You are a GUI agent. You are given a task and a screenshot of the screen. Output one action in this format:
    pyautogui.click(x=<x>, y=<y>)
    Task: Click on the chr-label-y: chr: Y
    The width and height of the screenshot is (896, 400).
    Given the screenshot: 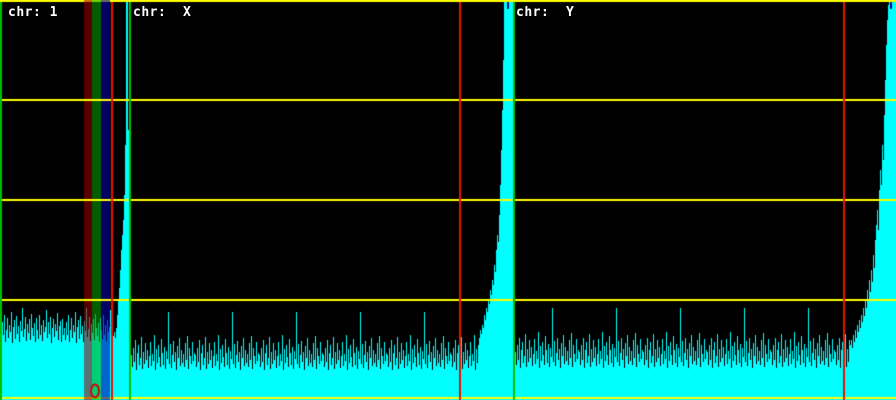 What is the action you would take?
    pyautogui.click(x=545, y=12)
    